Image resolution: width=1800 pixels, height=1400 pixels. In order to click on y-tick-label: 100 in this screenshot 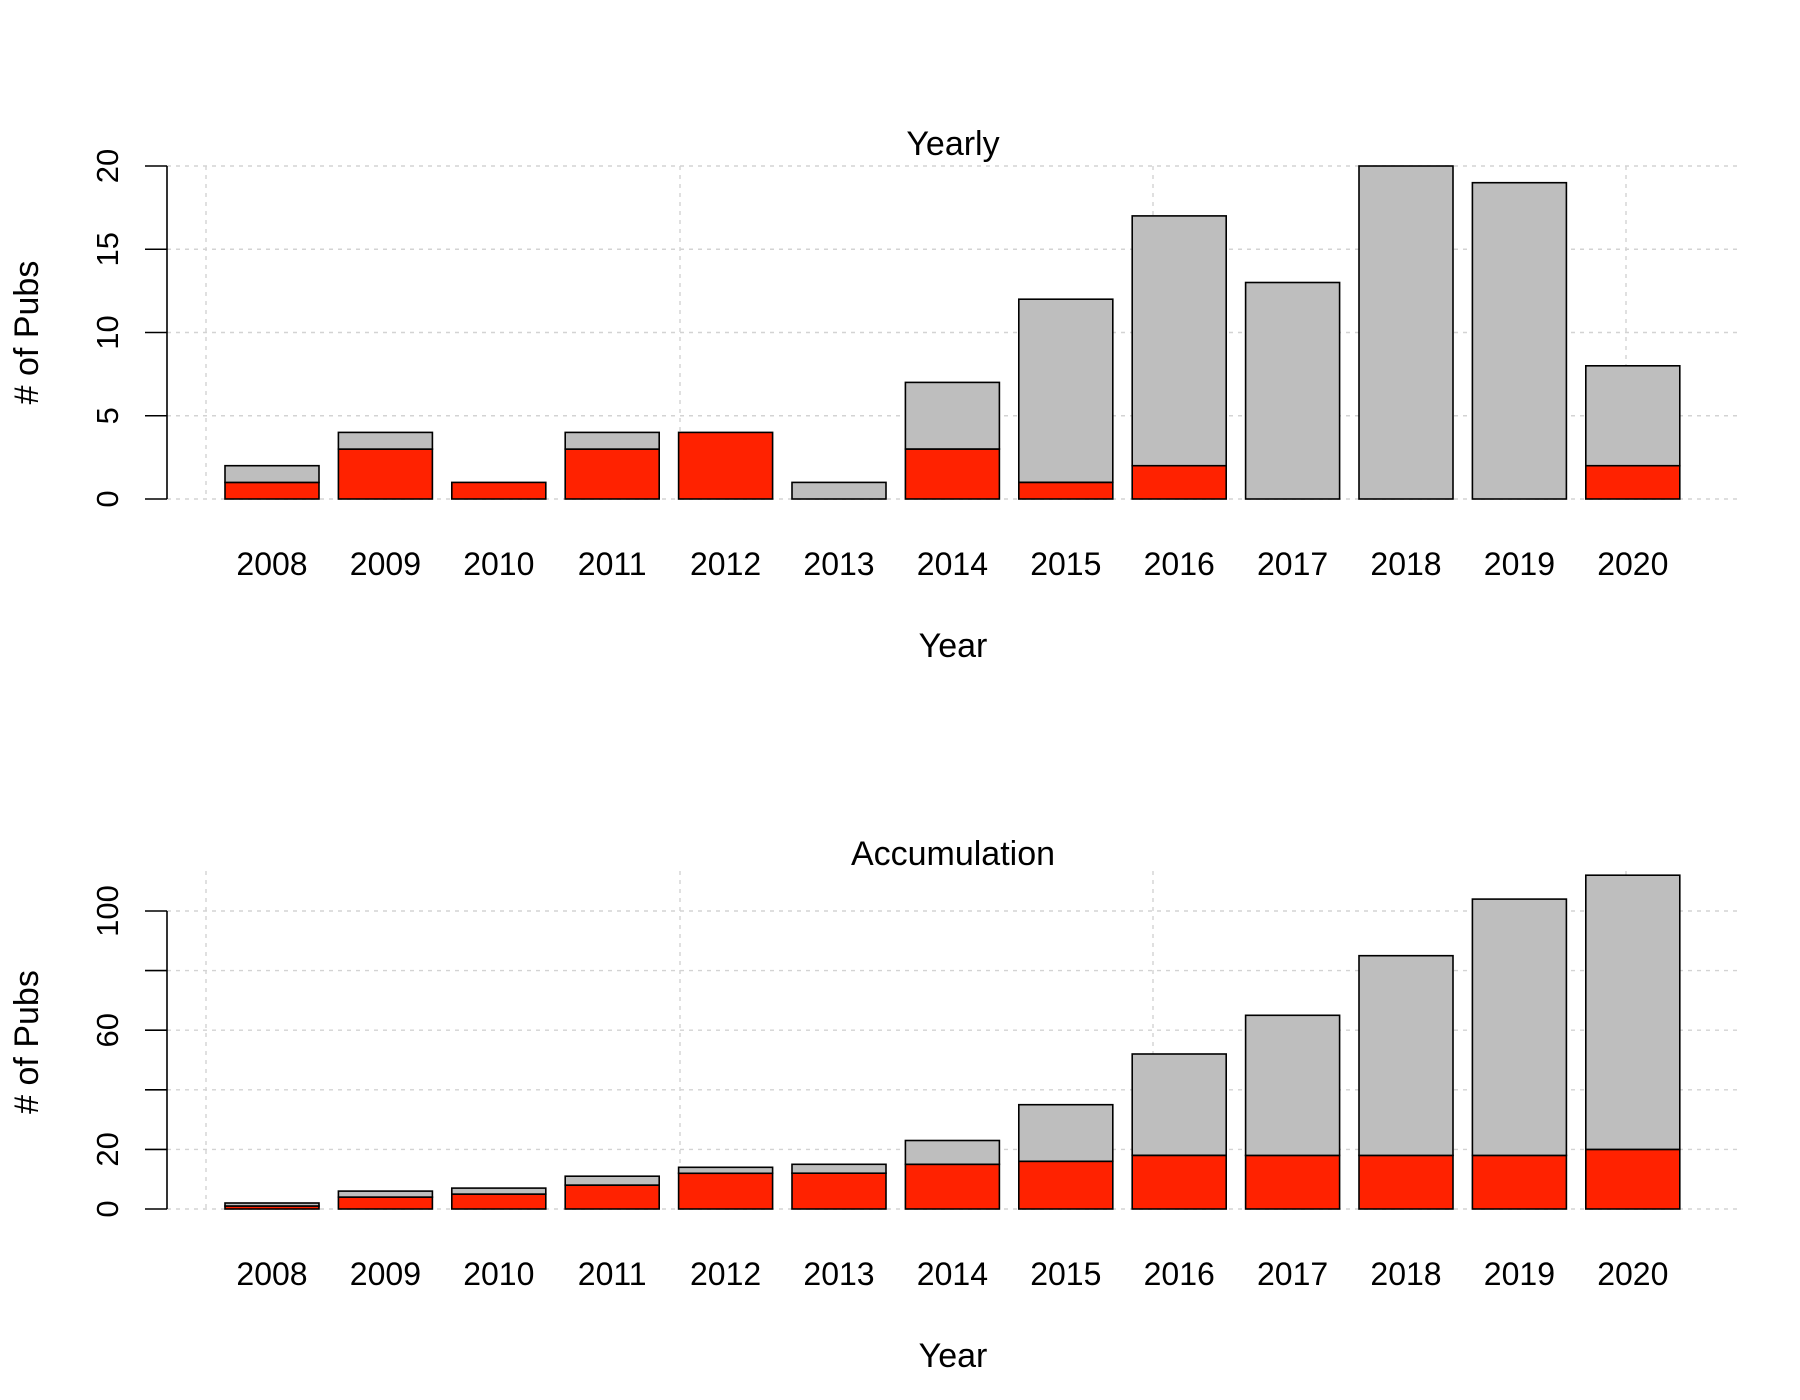, I will do `click(107, 911)`.